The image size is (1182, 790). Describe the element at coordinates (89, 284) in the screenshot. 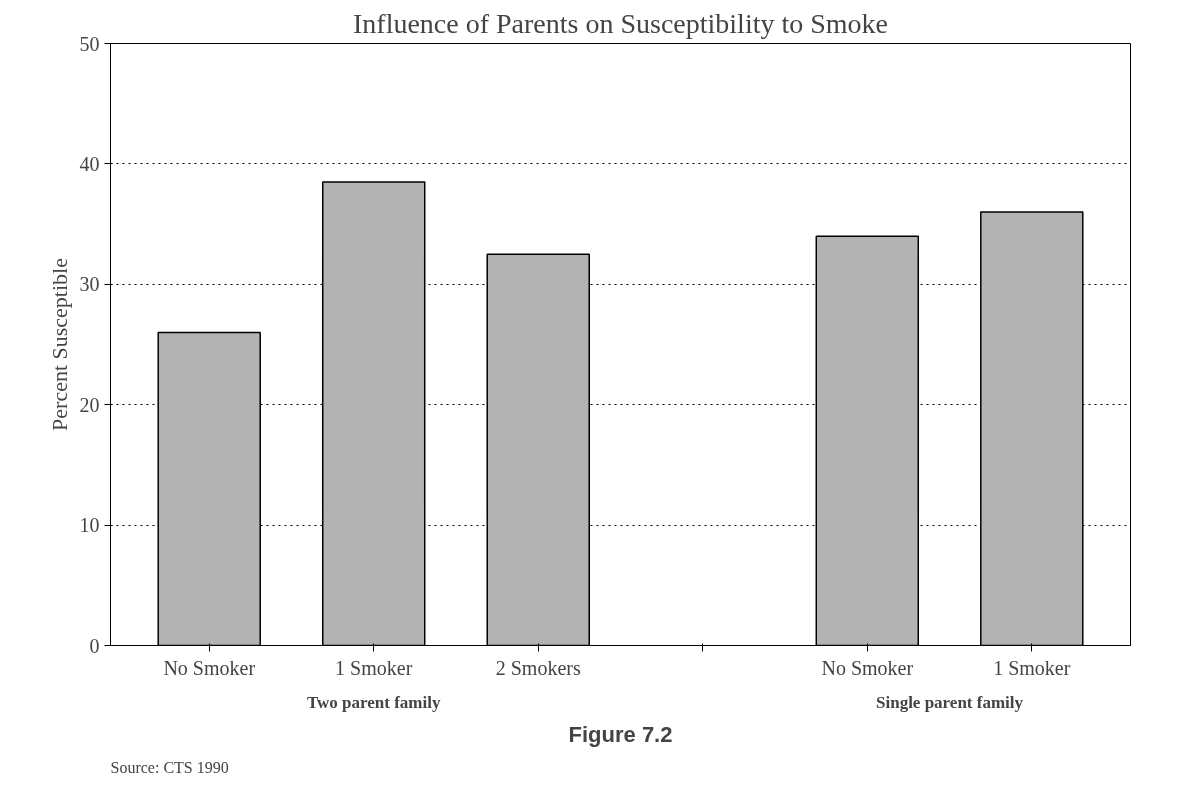

I see `y-tick-label: 30` at that location.